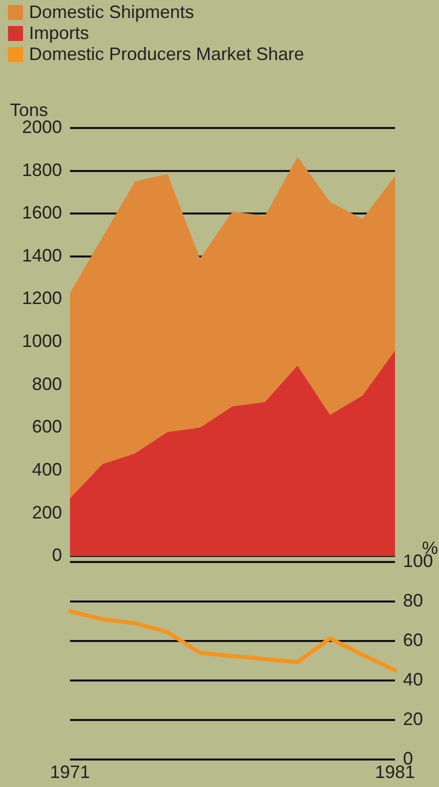  What do you see at coordinates (57, 555) in the screenshot?
I see `y-tick-label: 0` at bounding box center [57, 555].